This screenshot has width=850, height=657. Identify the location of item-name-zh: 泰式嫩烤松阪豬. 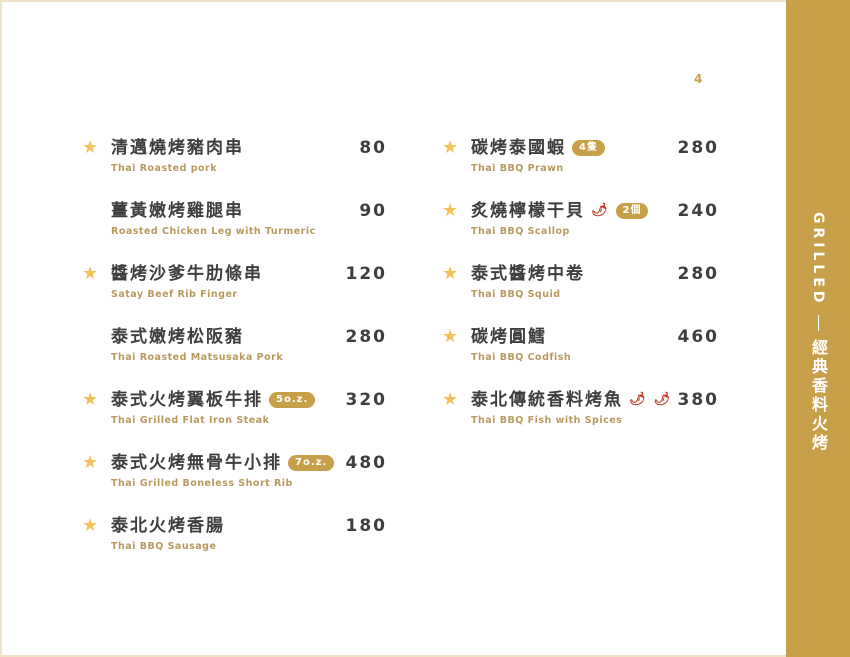
(177, 337).